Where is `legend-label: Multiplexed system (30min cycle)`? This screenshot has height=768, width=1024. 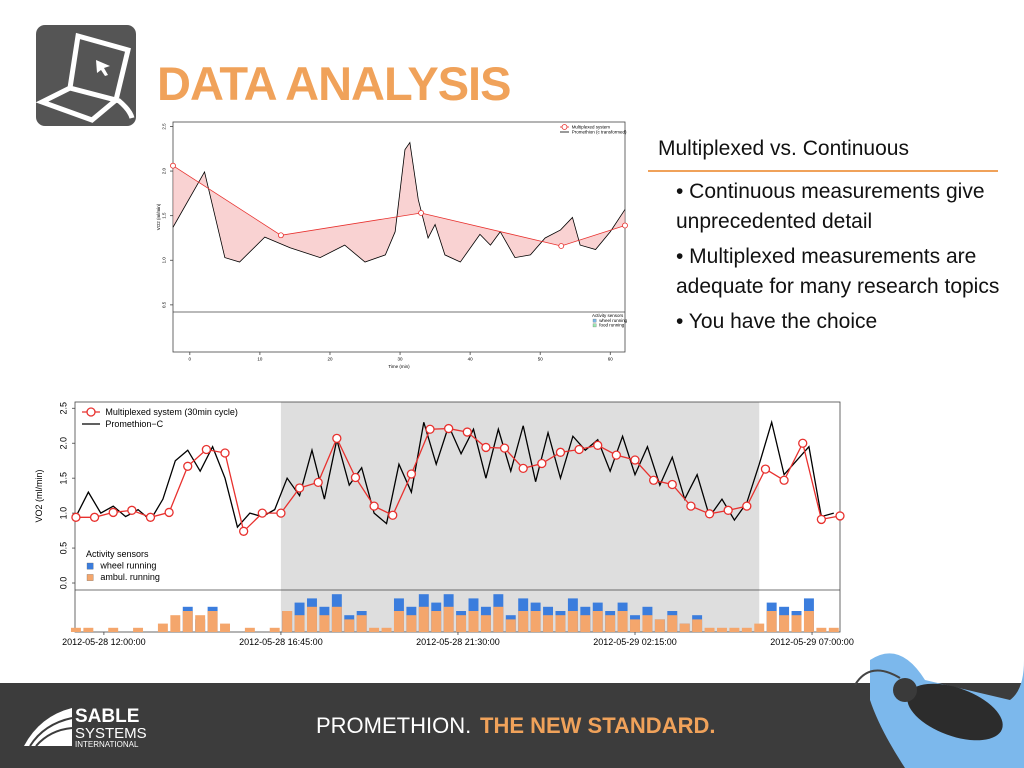
legend-label: Multiplexed system (30min cycle) is located at coordinates (171, 412).